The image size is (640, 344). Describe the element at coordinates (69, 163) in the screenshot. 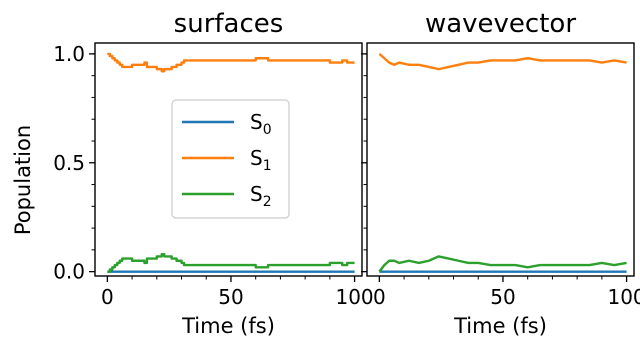

I see `y-tick-label: 0.5` at that location.